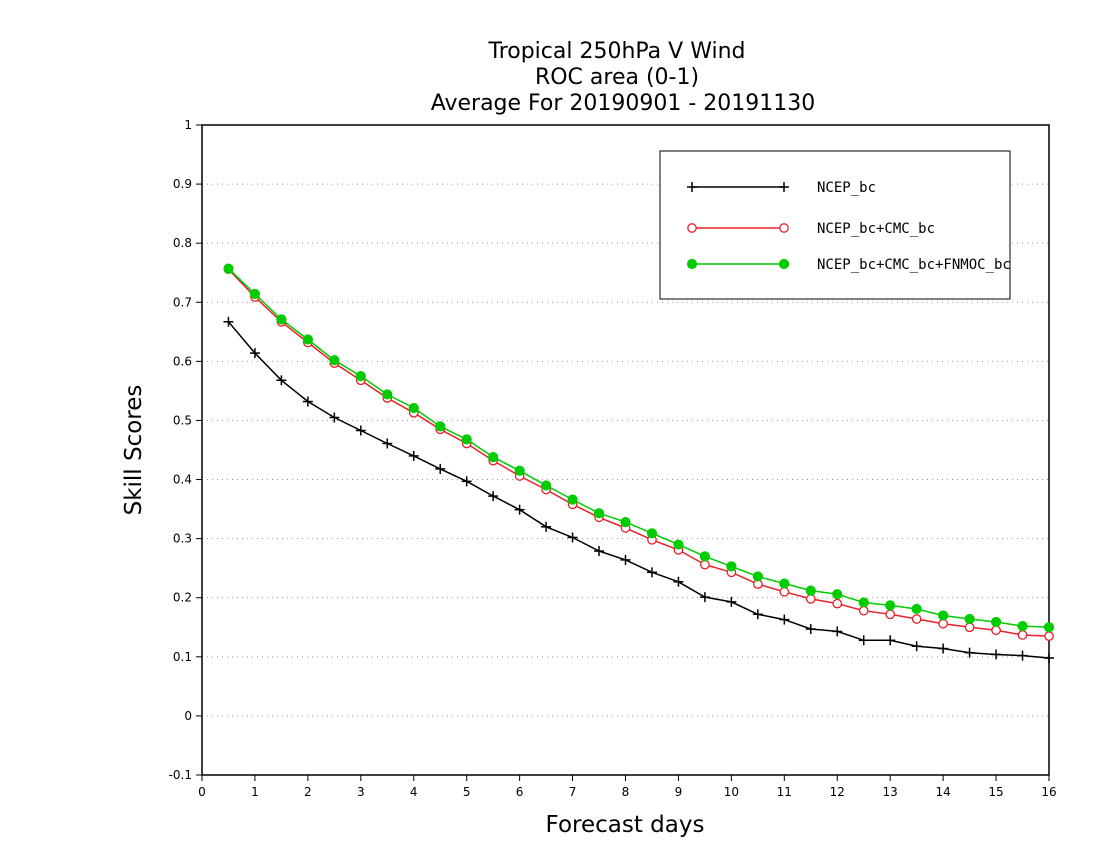 The height and width of the screenshot is (850, 1100). I want to click on x-tick-label: 11, so click(784, 792).